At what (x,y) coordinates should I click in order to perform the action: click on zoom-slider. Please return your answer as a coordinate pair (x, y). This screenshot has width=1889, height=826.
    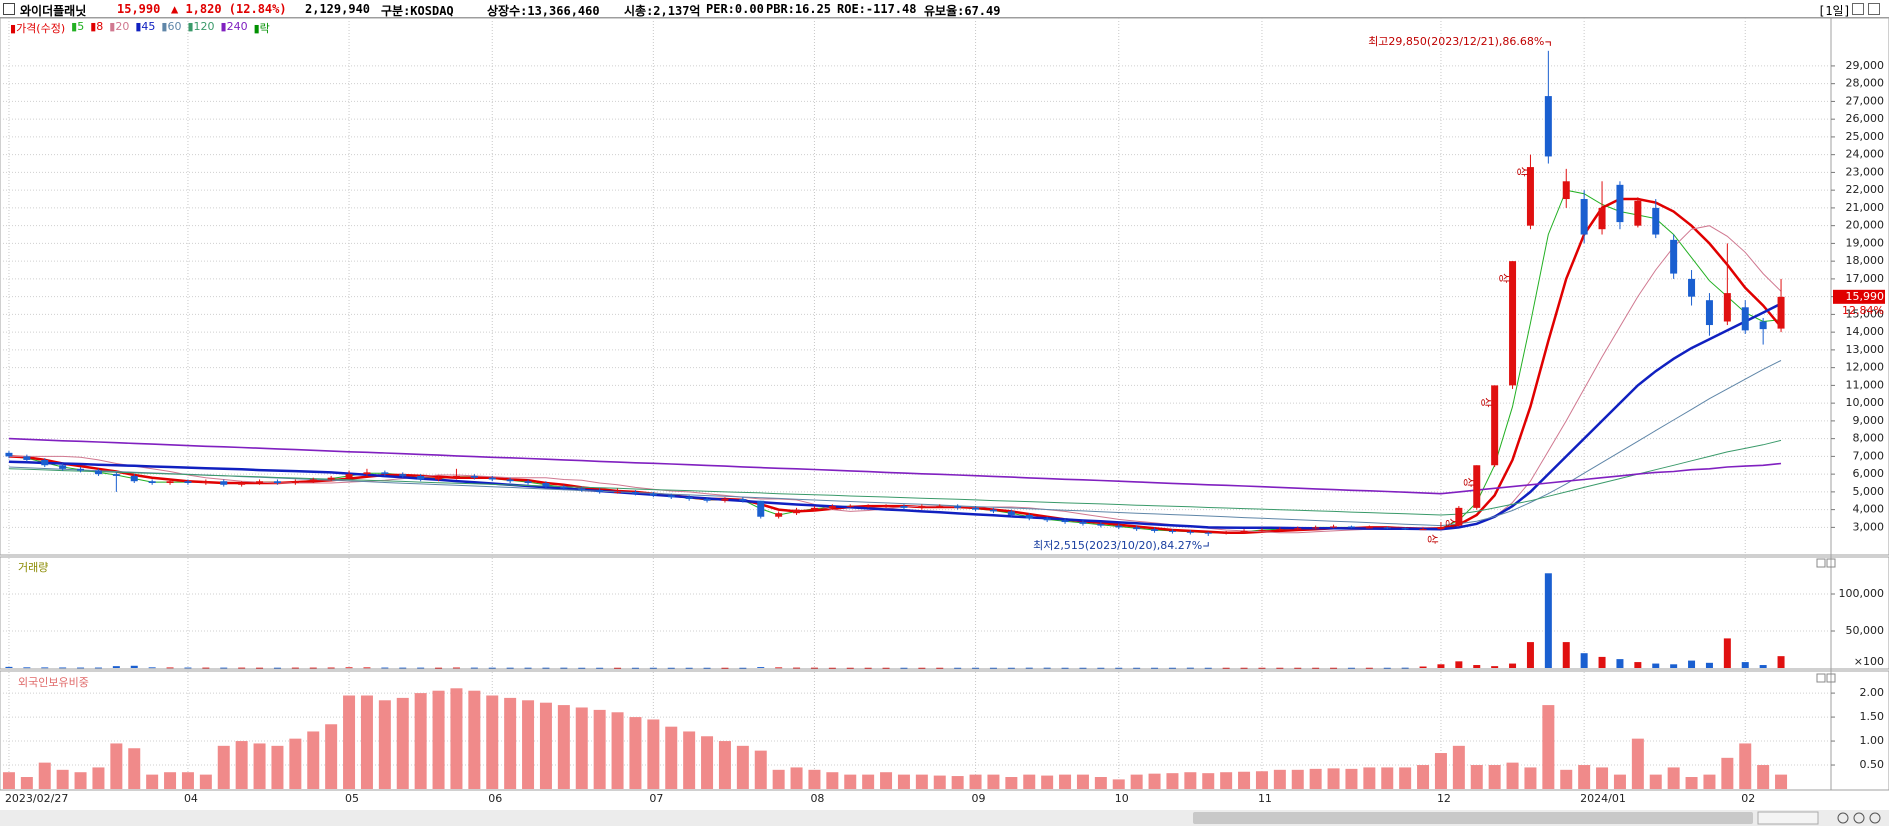
    Looking at the image, I should click on (1788, 818).